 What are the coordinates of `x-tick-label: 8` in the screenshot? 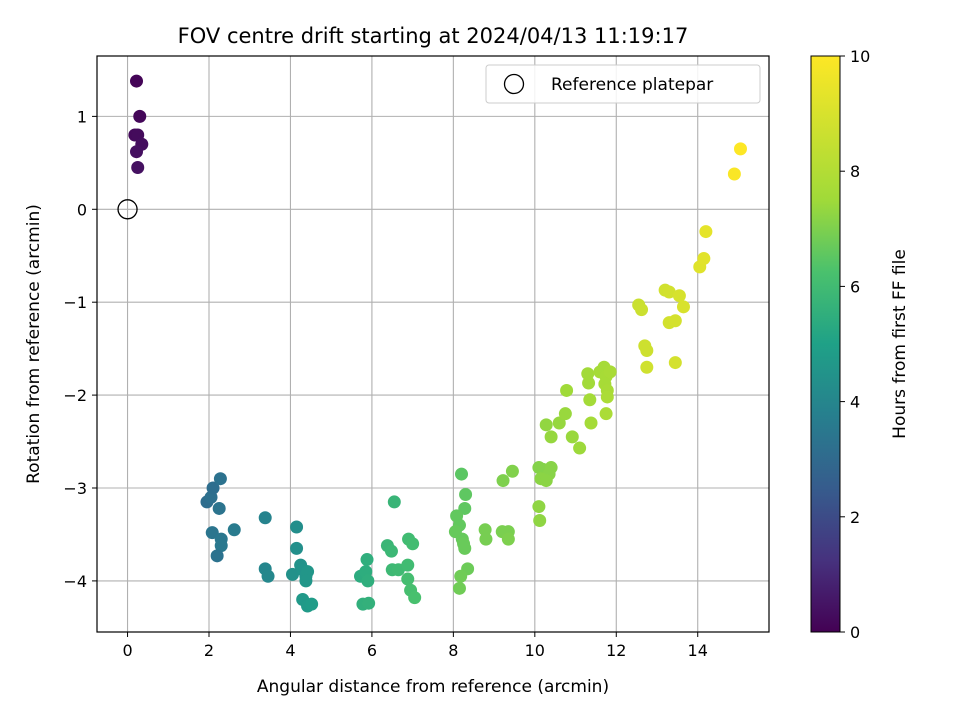 It's located at (453, 650).